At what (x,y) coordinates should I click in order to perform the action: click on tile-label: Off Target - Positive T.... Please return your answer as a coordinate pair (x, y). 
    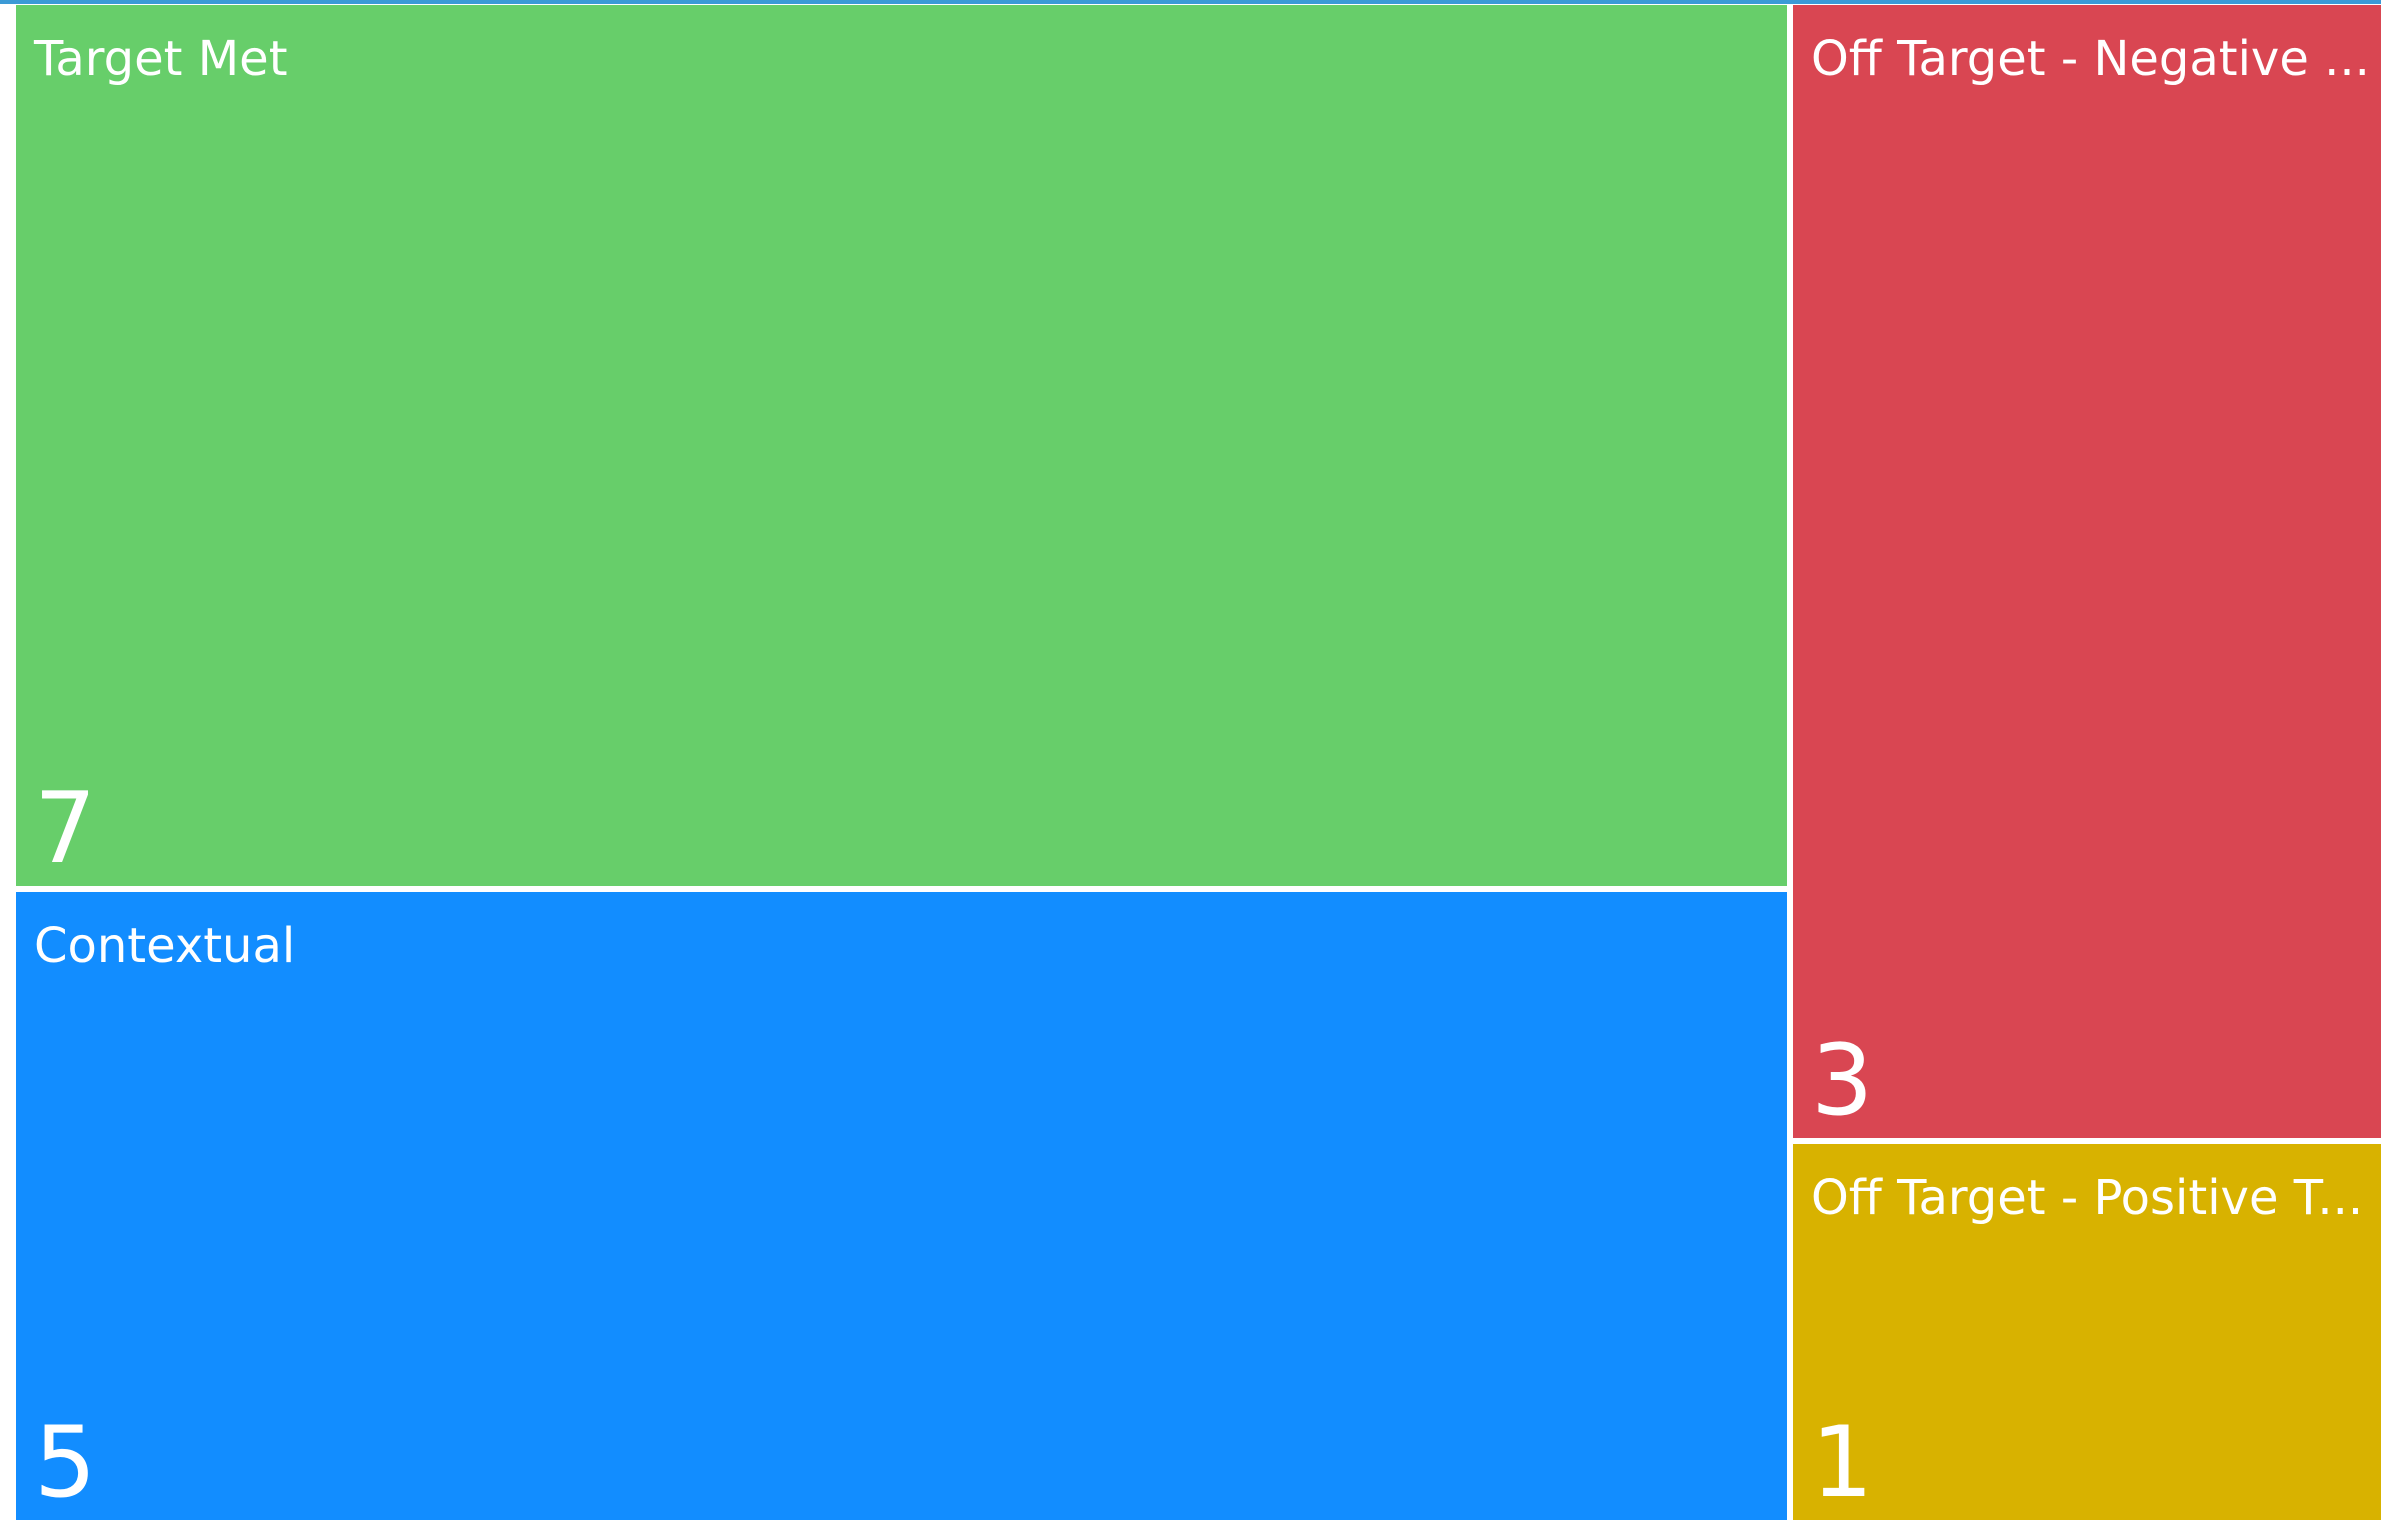
    Looking at the image, I should click on (2087, 1198).